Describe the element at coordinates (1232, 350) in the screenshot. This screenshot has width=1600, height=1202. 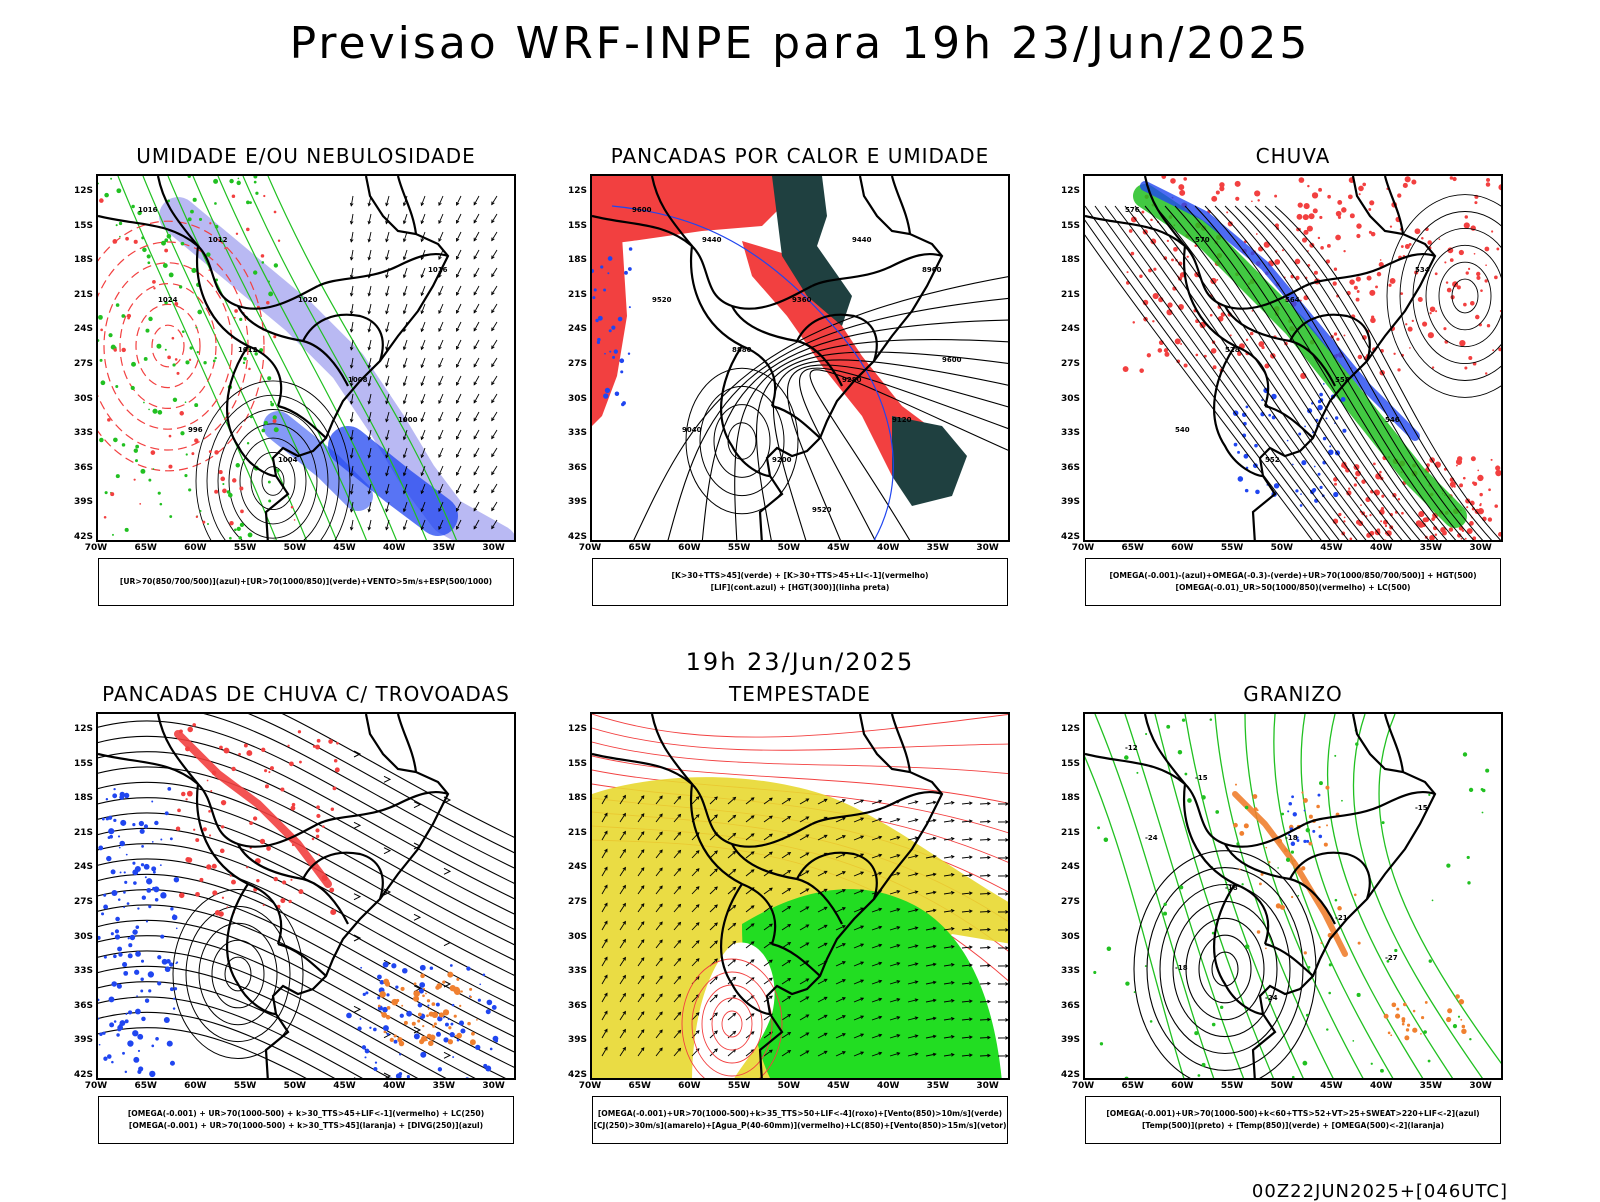
I see `contour-label: 528` at that location.